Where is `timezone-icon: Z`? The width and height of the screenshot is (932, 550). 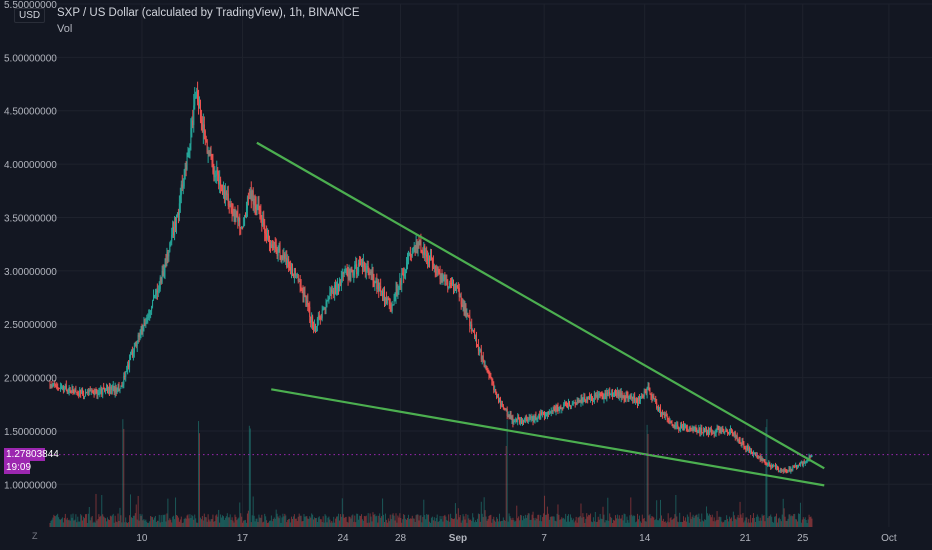
timezone-icon: Z is located at coordinates (35, 536).